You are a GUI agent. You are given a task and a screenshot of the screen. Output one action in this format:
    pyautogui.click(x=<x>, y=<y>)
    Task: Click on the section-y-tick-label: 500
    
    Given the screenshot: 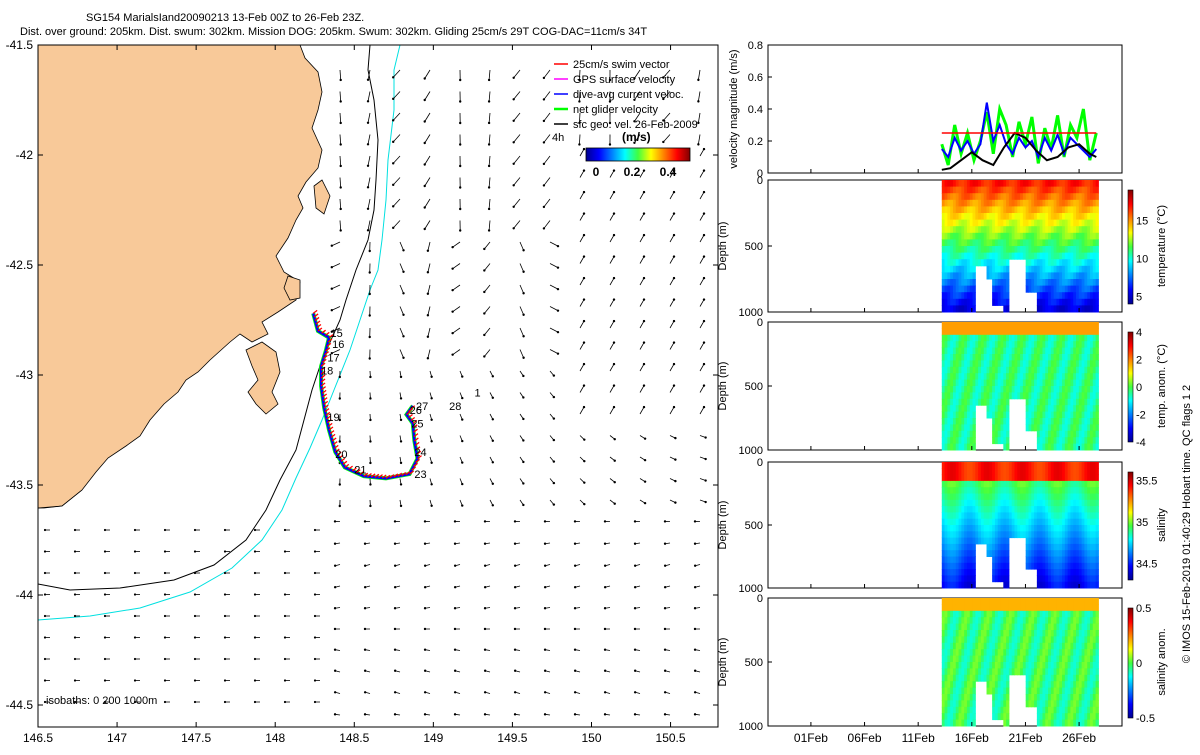 What is the action you would take?
    pyautogui.click(x=754, y=526)
    